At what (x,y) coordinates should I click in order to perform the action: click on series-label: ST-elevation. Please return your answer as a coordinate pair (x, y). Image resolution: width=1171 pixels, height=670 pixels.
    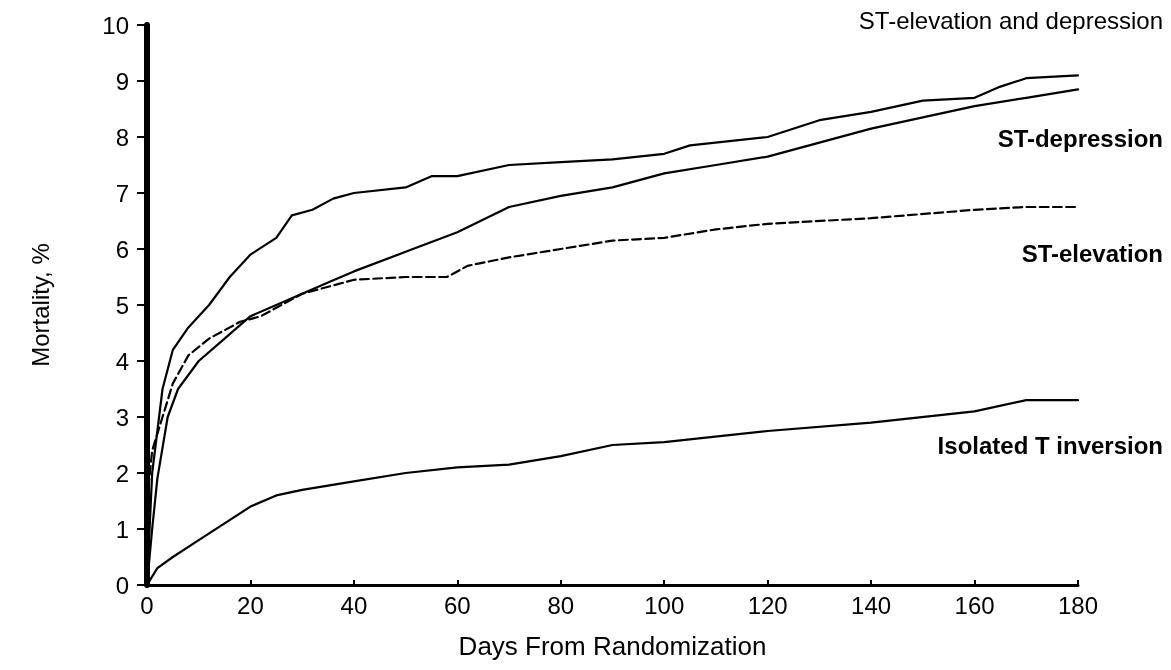
    Looking at the image, I should click on (1092, 253).